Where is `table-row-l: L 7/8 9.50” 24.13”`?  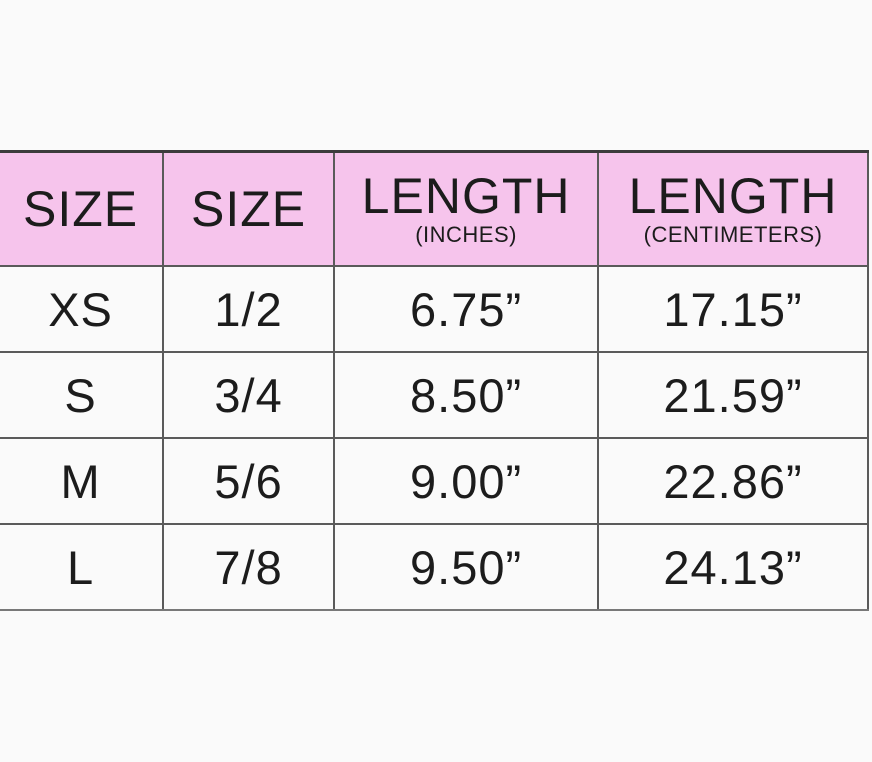 table-row-l: L 7/8 9.50” 24.13” is located at coordinates (434, 567).